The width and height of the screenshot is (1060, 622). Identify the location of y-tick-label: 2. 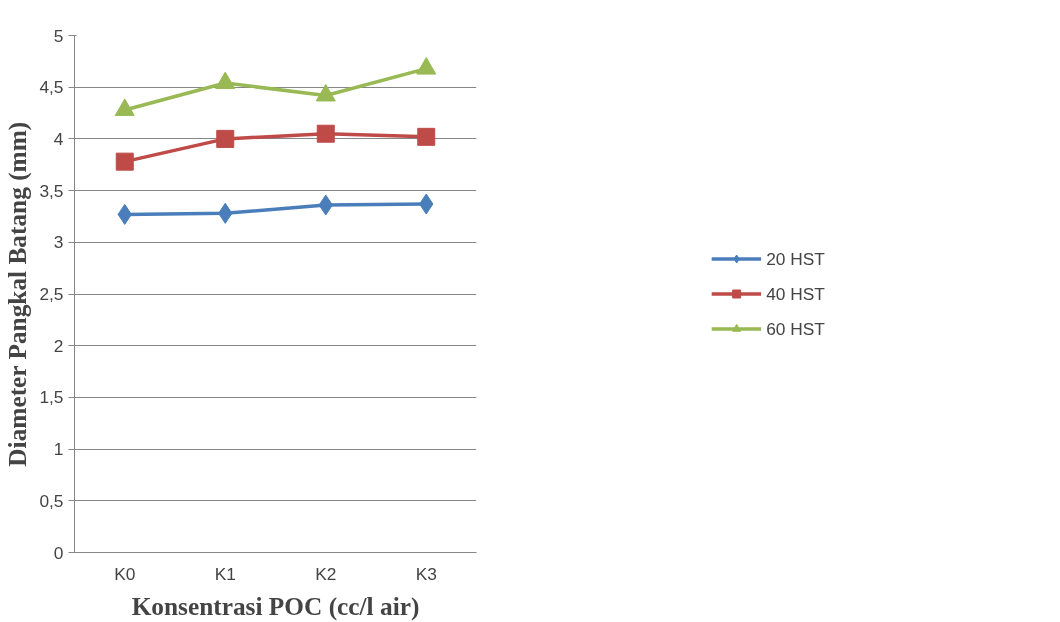
(58, 345).